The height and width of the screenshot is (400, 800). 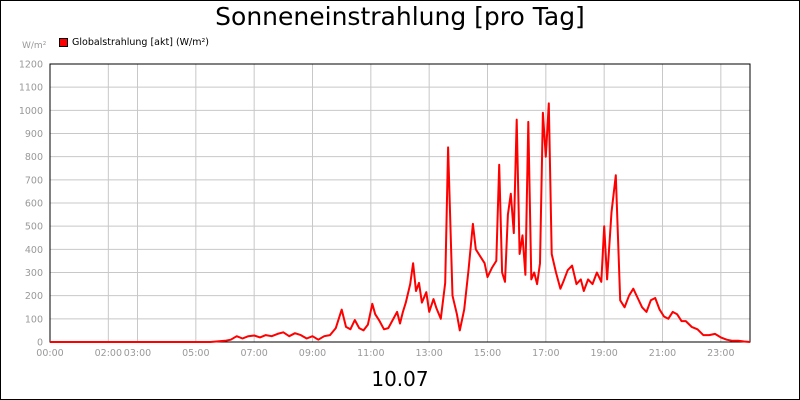 I want to click on legend-swatch, so click(x=63, y=42).